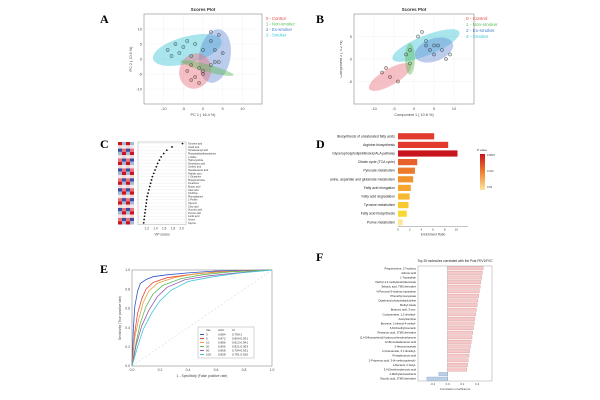 The image size is (600, 400). What do you see at coordinates (482, 24) in the screenshot?
I see `legend-entry-1: 1 - Non-smoker` at bounding box center [482, 24].